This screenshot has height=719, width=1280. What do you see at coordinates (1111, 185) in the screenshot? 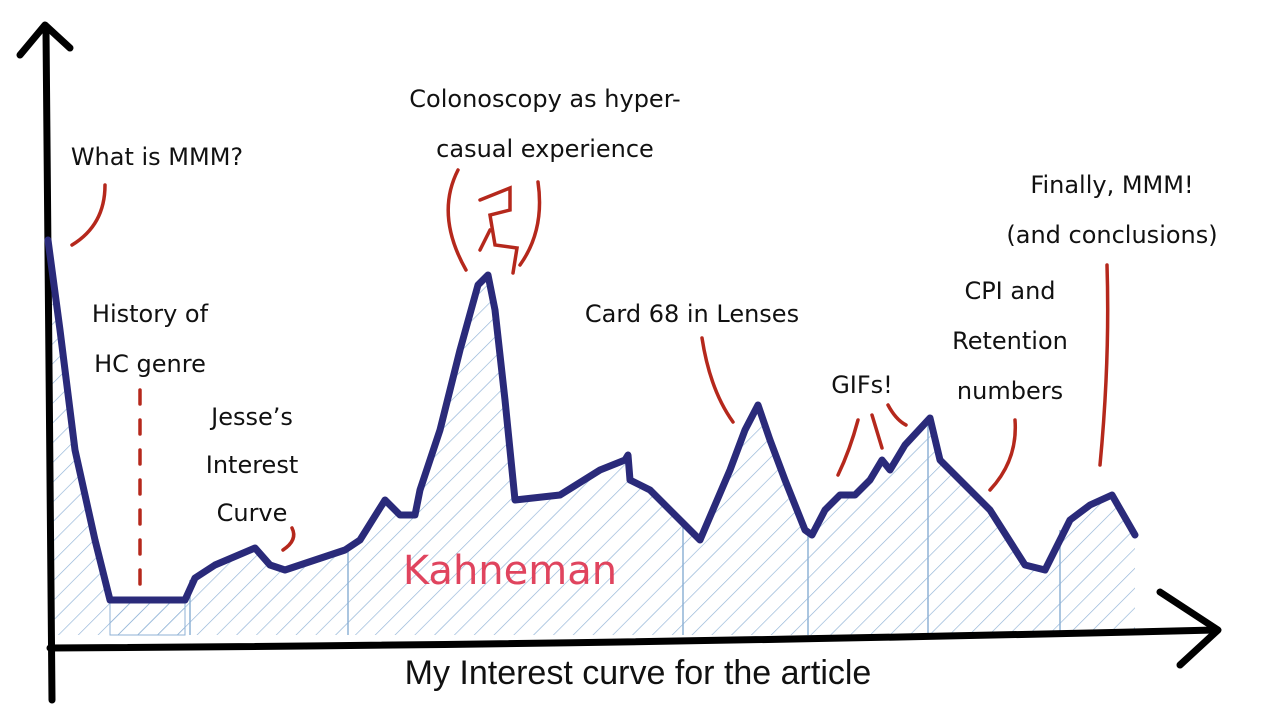
I see `annotation-text: Finally, MMM!` at bounding box center [1111, 185].